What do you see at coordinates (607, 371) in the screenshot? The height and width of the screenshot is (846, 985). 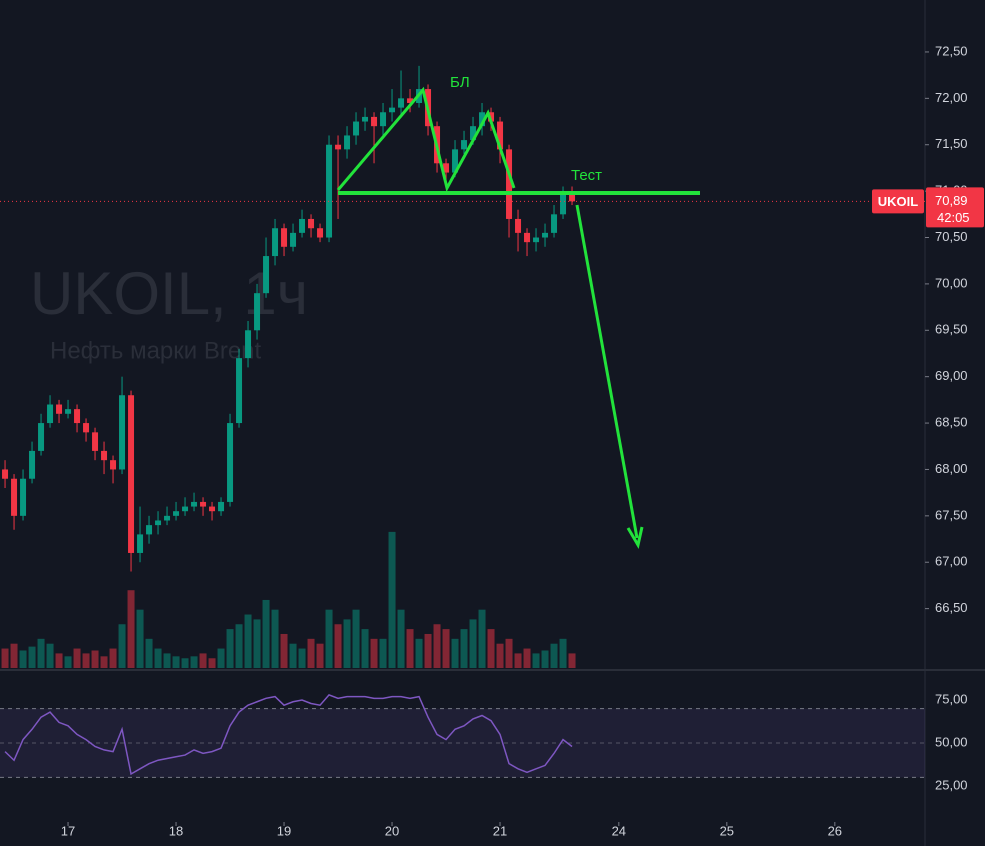 I see `arrow` at bounding box center [607, 371].